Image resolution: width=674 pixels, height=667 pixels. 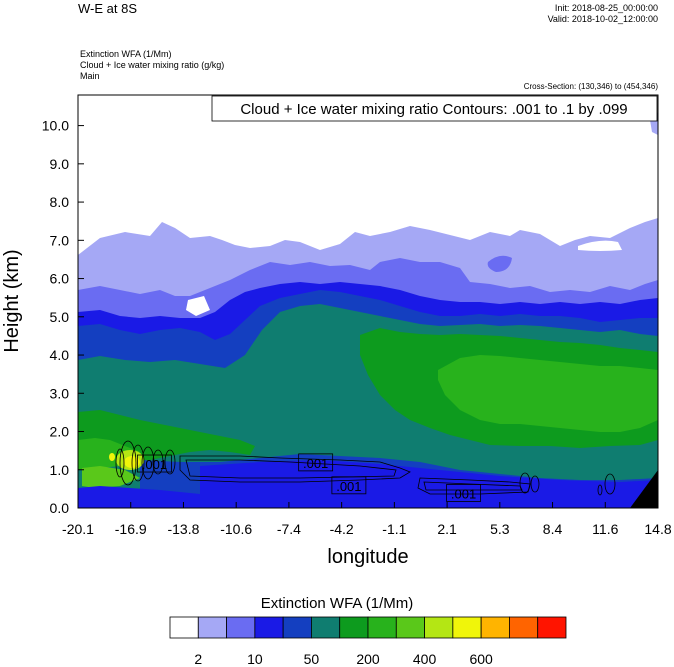 I want to click on x-tick-label: 11.6, so click(x=605, y=529).